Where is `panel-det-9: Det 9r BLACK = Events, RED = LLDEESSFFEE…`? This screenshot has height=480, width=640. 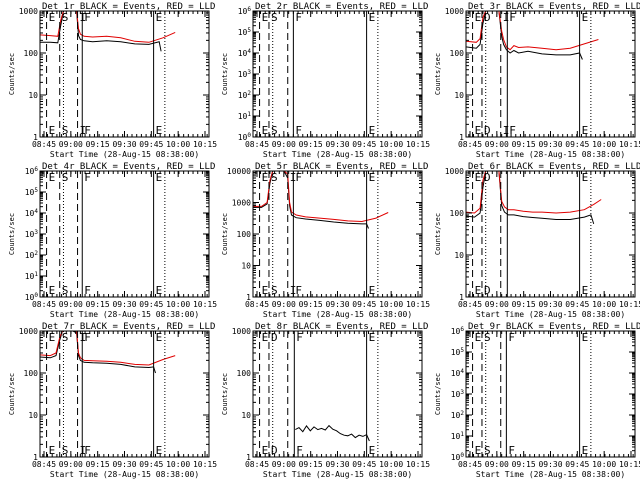 panel-det-9: Det 9r BLACK = Events, RED = LLDEESSFFEE… is located at coordinates (537, 400).